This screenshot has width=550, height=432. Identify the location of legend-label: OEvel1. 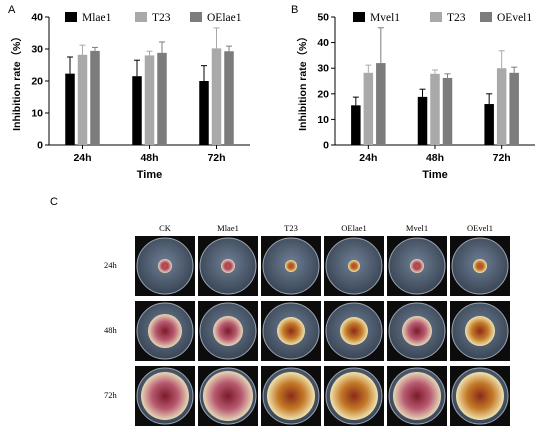
(514, 18).